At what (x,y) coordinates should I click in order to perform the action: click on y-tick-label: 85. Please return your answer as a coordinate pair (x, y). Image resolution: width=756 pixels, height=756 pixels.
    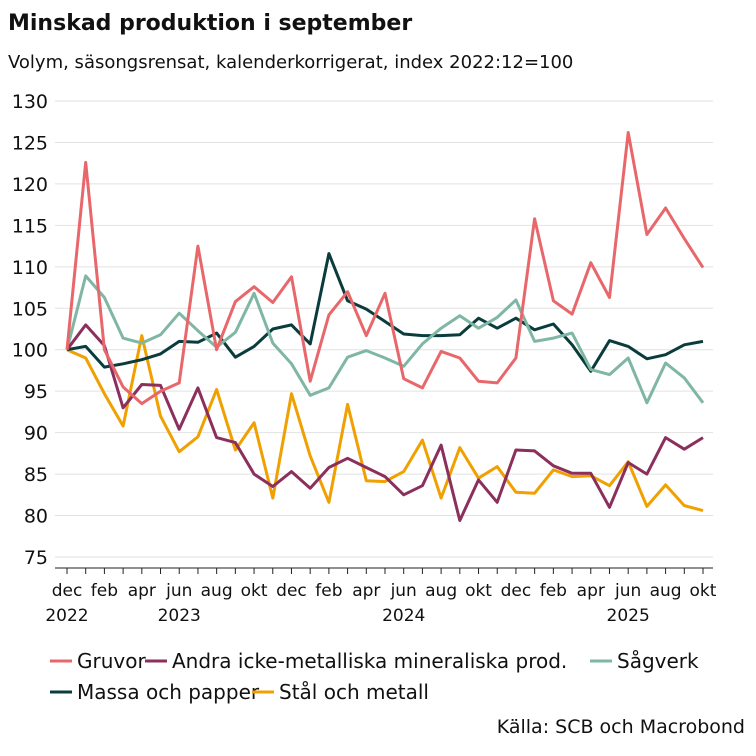
    Looking at the image, I should click on (36, 475).